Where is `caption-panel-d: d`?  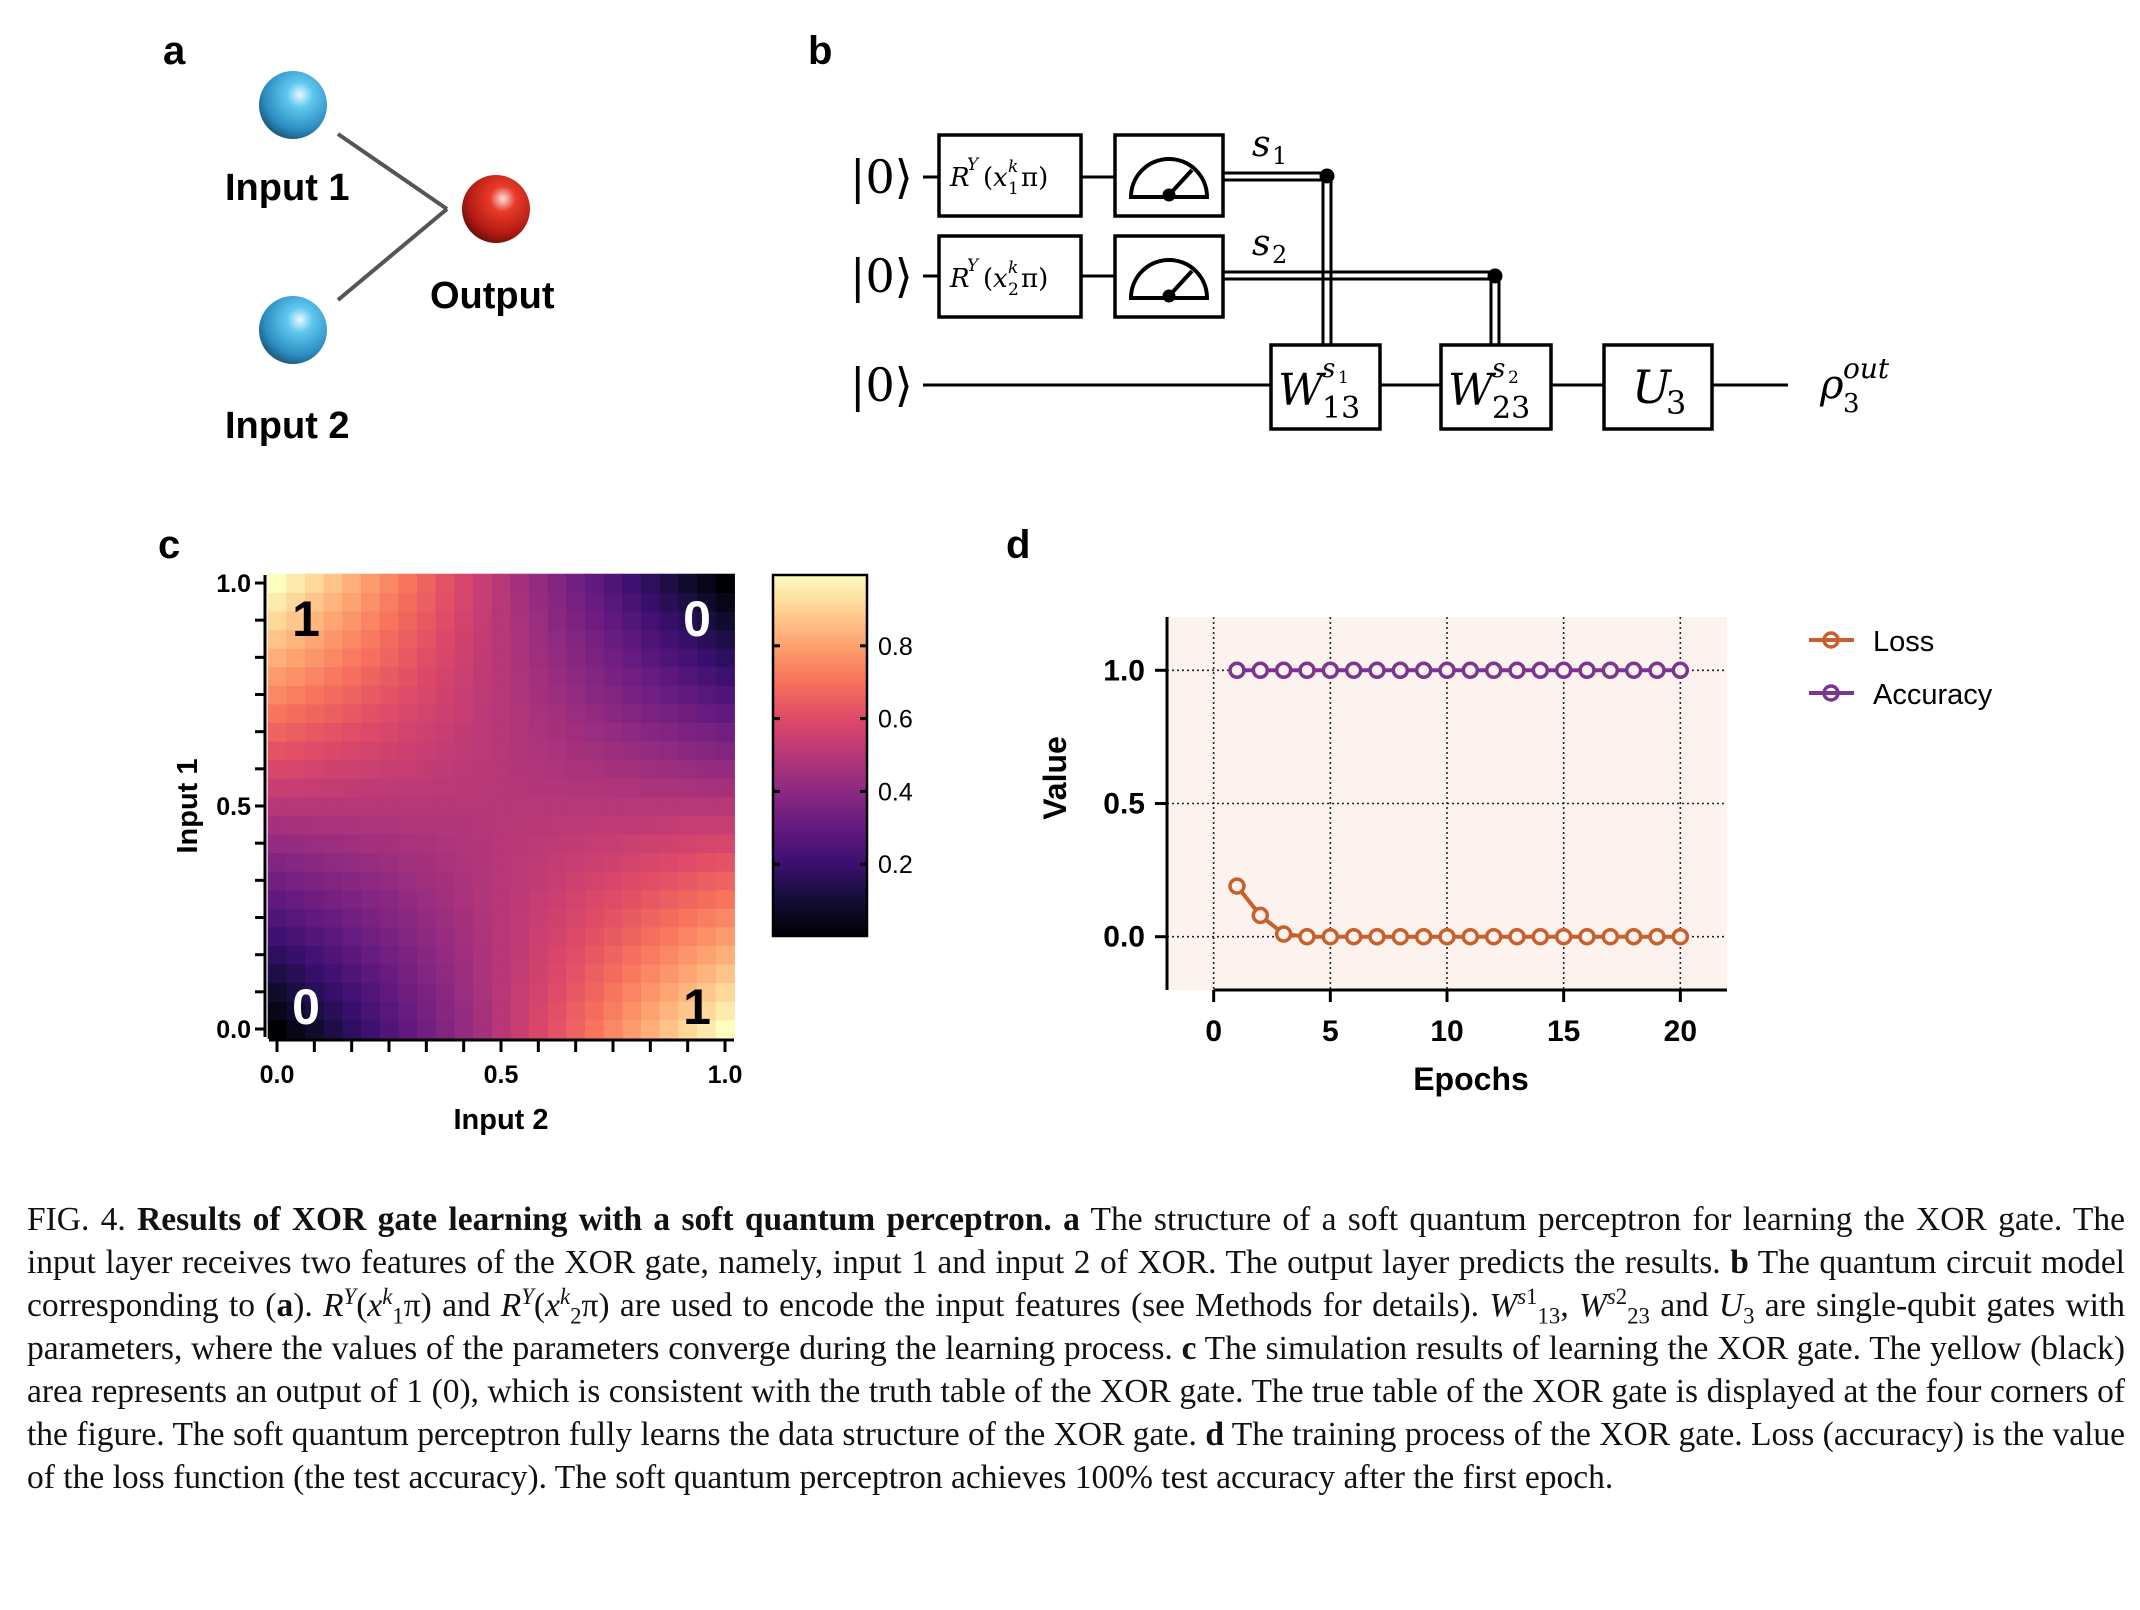
caption-panel-d: d is located at coordinates (1214, 1434).